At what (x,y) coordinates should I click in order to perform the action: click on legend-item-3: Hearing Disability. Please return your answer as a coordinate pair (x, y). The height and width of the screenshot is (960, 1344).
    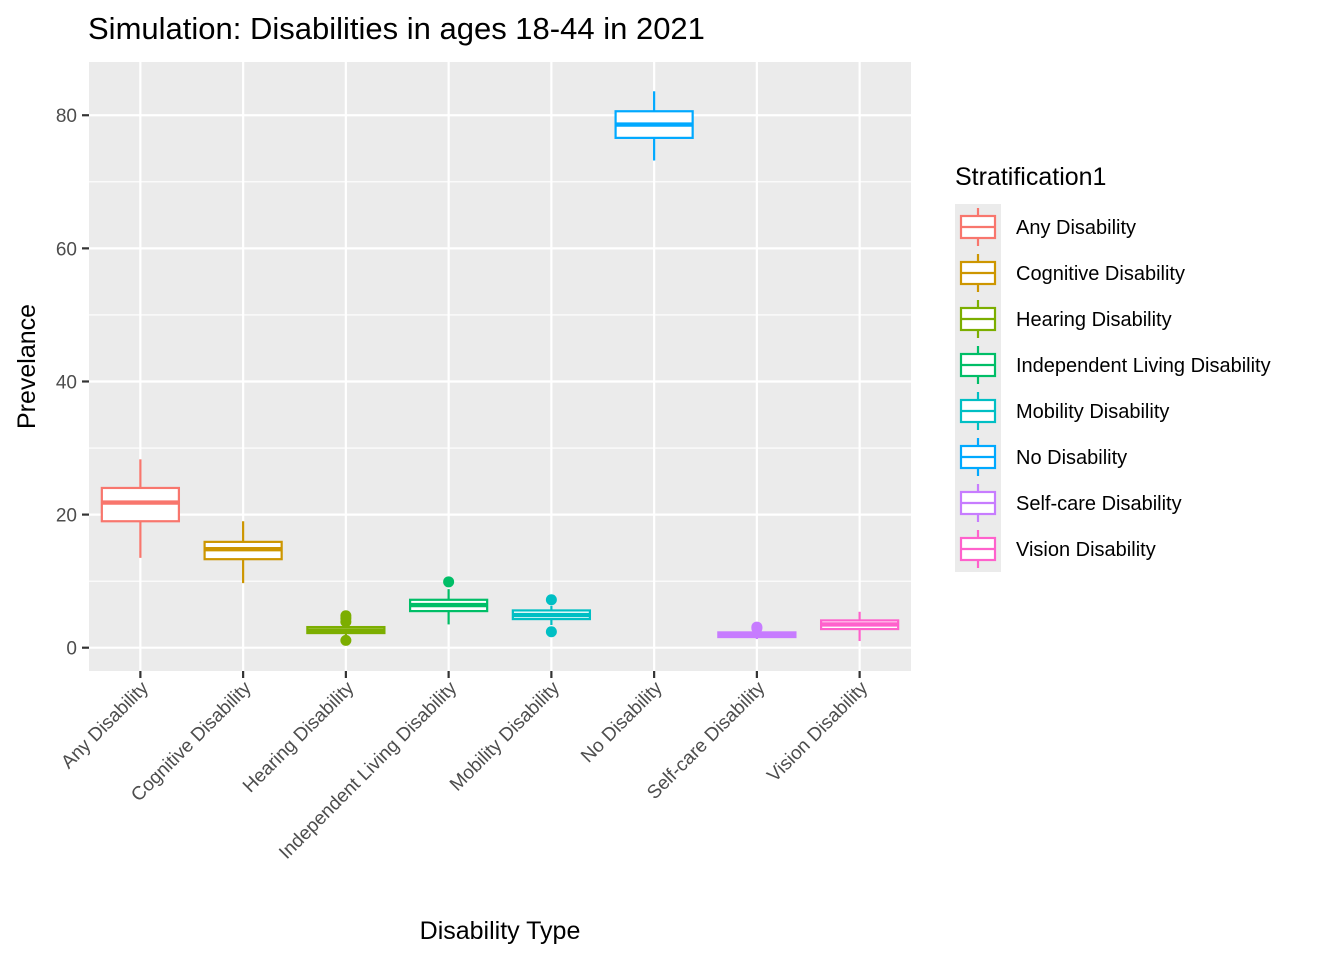
    Looking at the image, I should click on (1065, 319).